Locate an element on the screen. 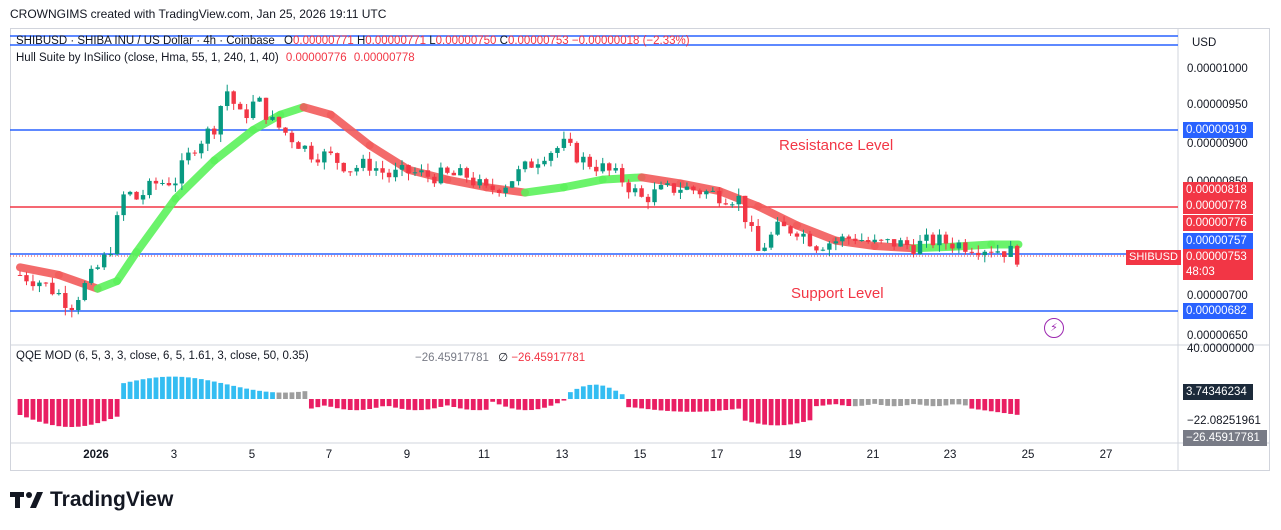  price-tag-lower-support: 0.00000682 is located at coordinates (1218, 311).